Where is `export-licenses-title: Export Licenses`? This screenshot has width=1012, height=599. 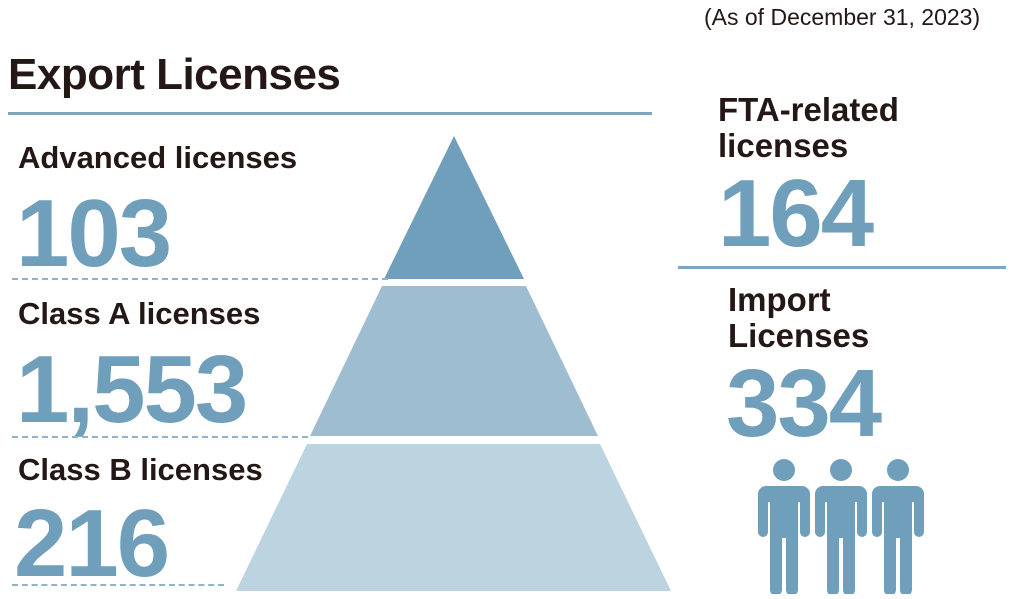 export-licenses-title: Export Licenses is located at coordinates (174, 74).